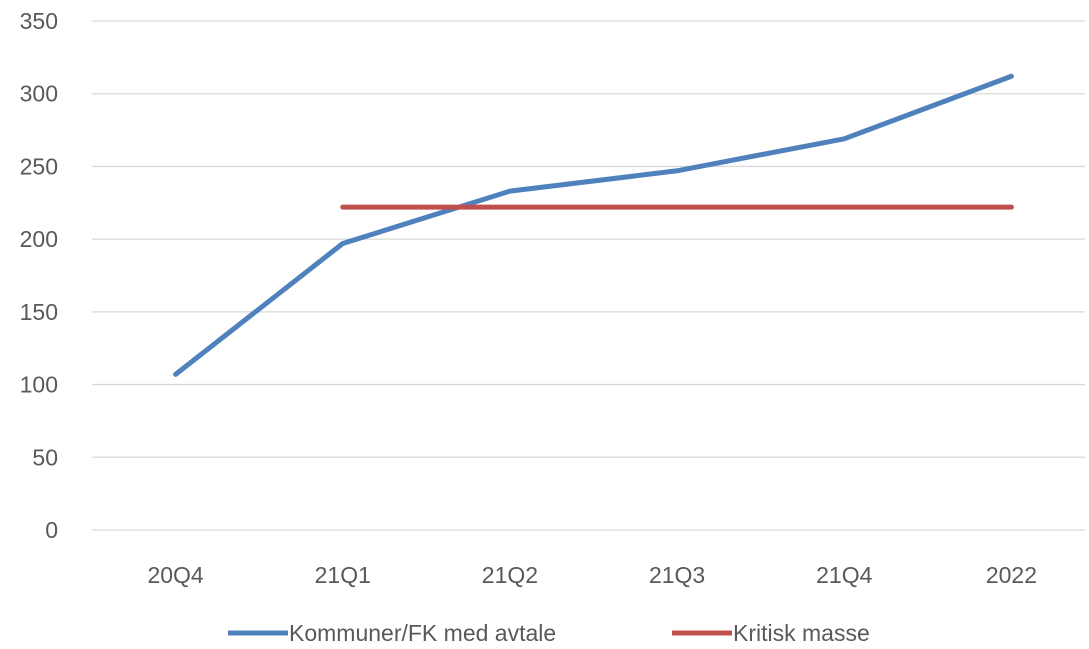  What do you see at coordinates (39, 385) in the screenshot?
I see `y-tick-label: 100` at bounding box center [39, 385].